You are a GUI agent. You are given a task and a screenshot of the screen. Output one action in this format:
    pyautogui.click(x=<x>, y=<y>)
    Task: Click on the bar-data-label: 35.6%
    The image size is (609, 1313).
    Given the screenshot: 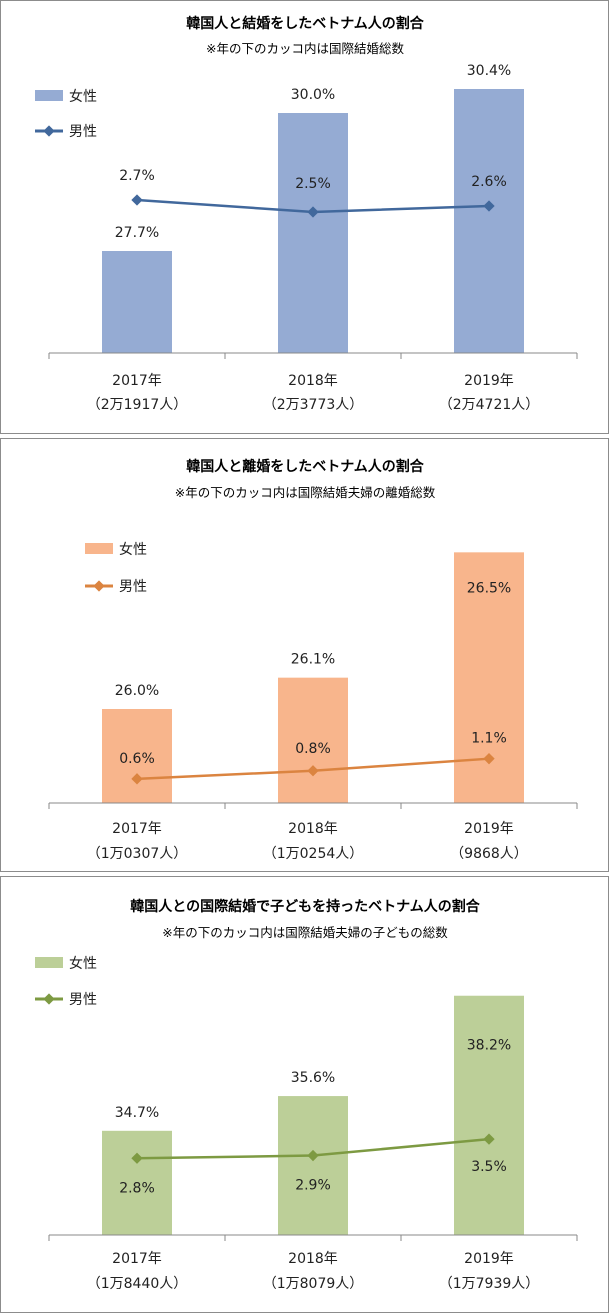 What is the action you would take?
    pyautogui.click(x=313, y=1078)
    